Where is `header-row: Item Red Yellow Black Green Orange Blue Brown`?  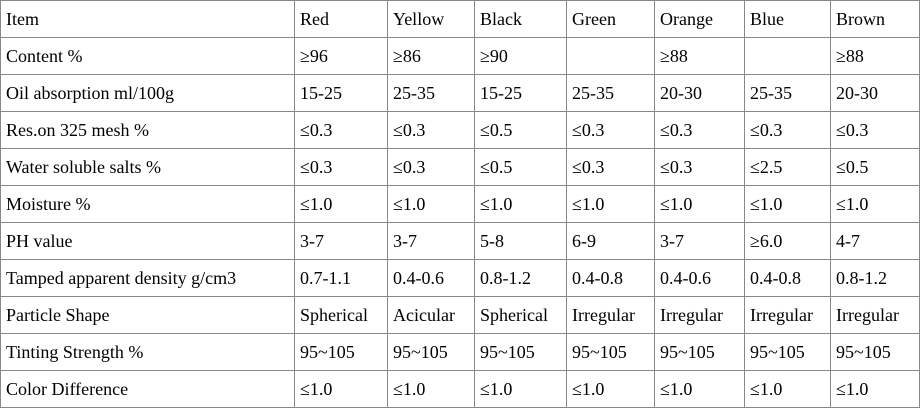 header-row: Item Red Yellow Black Green Orange Blue Brown is located at coordinates (460, 19).